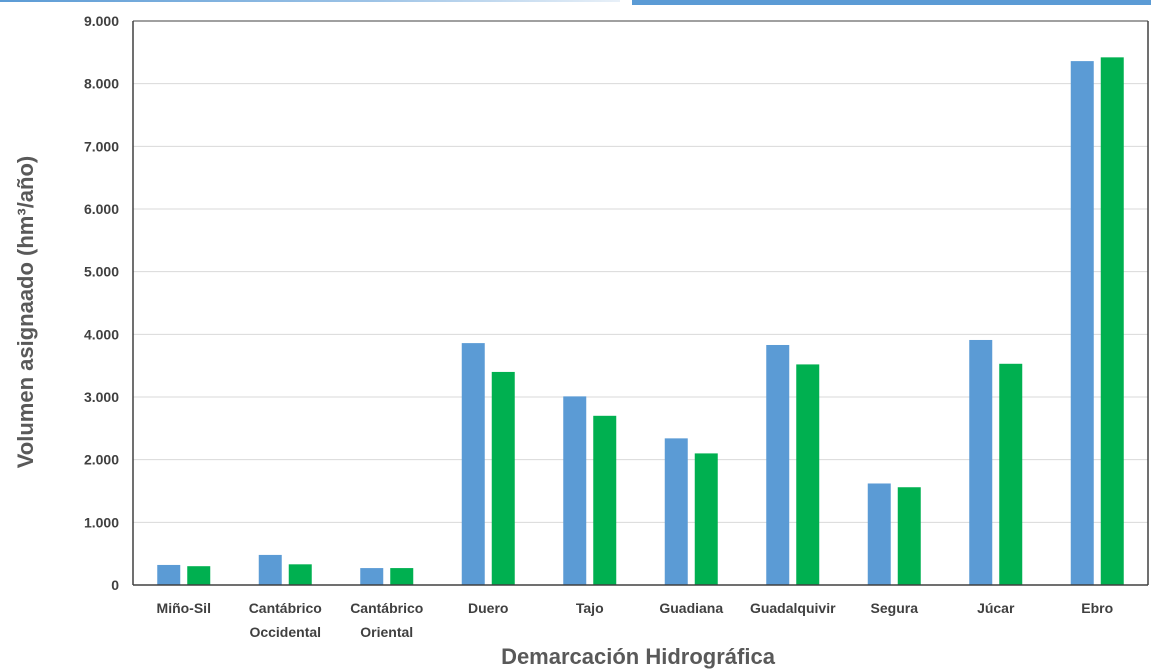 The height and width of the screenshot is (669, 1151). What do you see at coordinates (101, 21) in the screenshot?
I see `y-tick-label: 9.000` at bounding box center [101, 21].